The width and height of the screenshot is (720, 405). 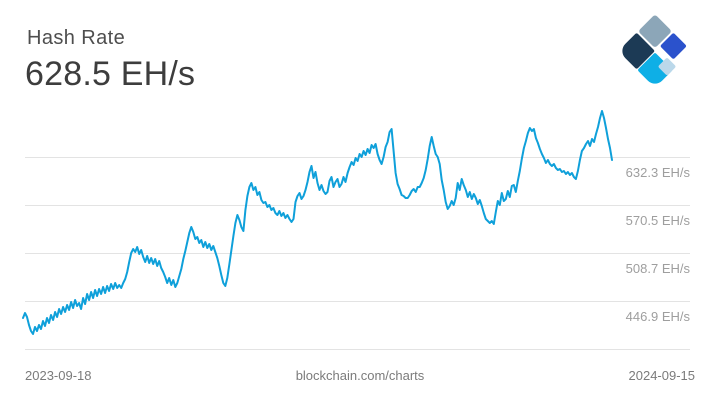 I want to click on x-axis-end-date: 2024-09-15, so click(x=662, y=375).